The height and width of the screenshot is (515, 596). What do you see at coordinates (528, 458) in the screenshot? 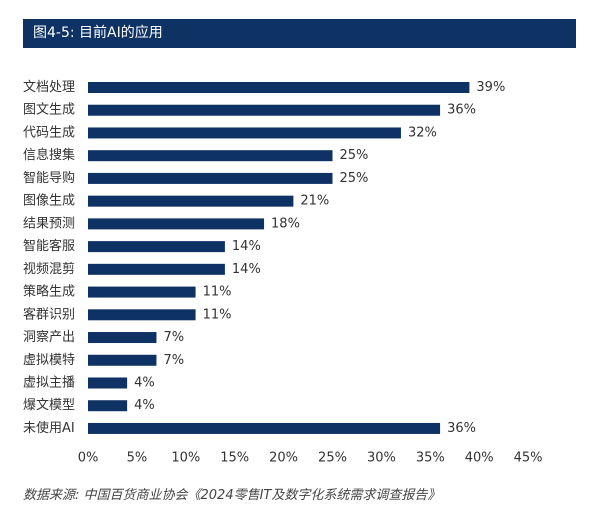
I see `x-tick-label: 45%` at bounding box center [528, 458].